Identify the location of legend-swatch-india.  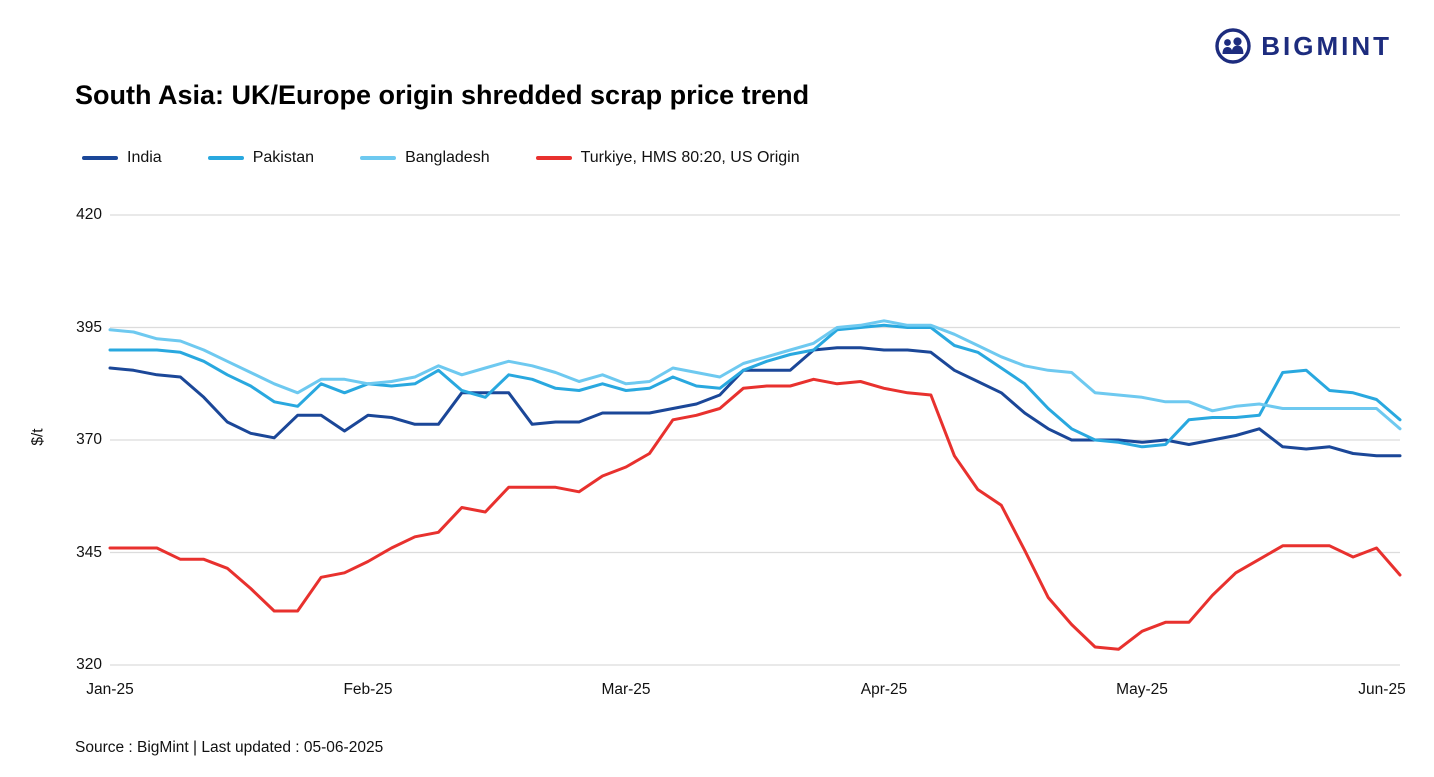
(100, 158).